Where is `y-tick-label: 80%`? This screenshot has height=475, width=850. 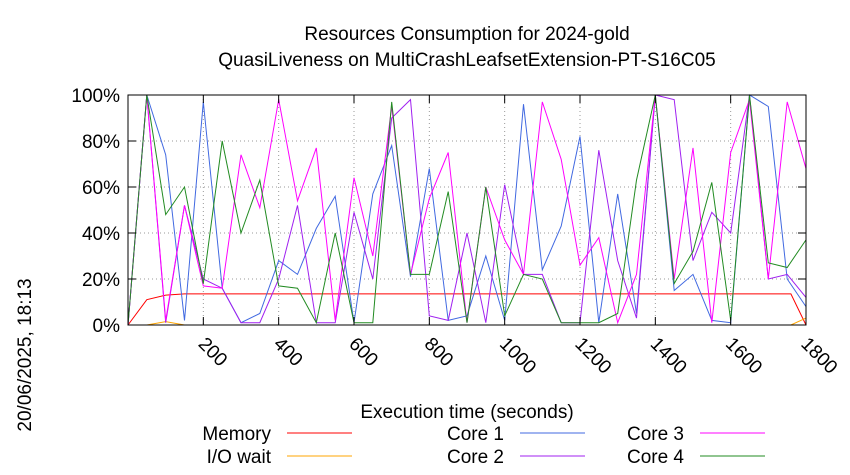
y-tick-label: 80% is located at coordinates (101, 142).